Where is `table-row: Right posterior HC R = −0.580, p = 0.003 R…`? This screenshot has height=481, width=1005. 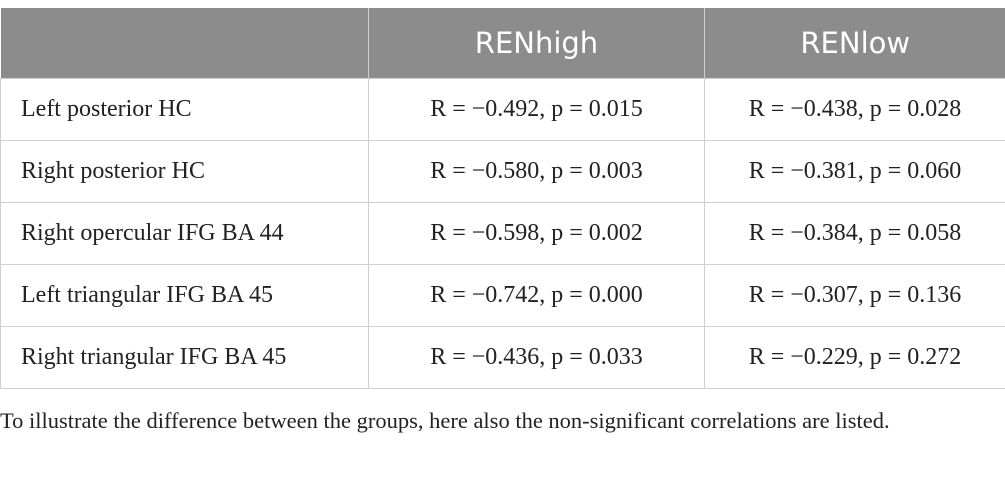
table-row: Right posterior HC R = −0.580, p = 0.003 R… is located at coordinates (502, 171).